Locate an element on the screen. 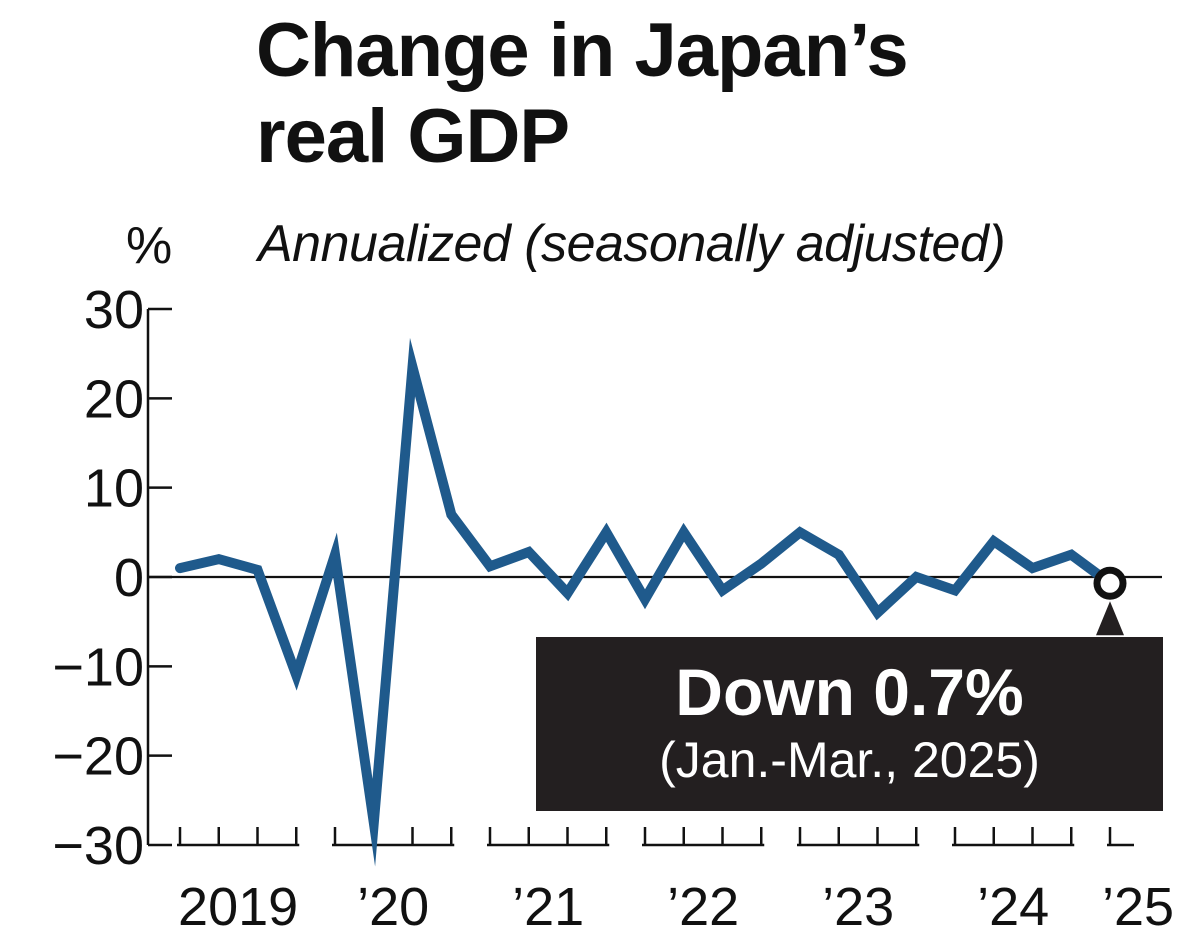  chart-subtitle: Annualized (seasonally adjusted) is located at coordinates (632, 244).